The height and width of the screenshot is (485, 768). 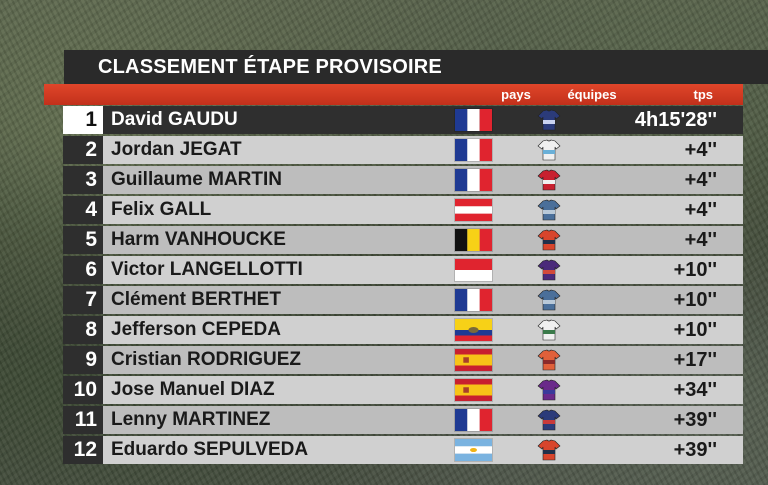 What do you see at coordinates (592, 94) in the screenshot?
I see `header-equipes: équipes` at bounding box center [592, 94].